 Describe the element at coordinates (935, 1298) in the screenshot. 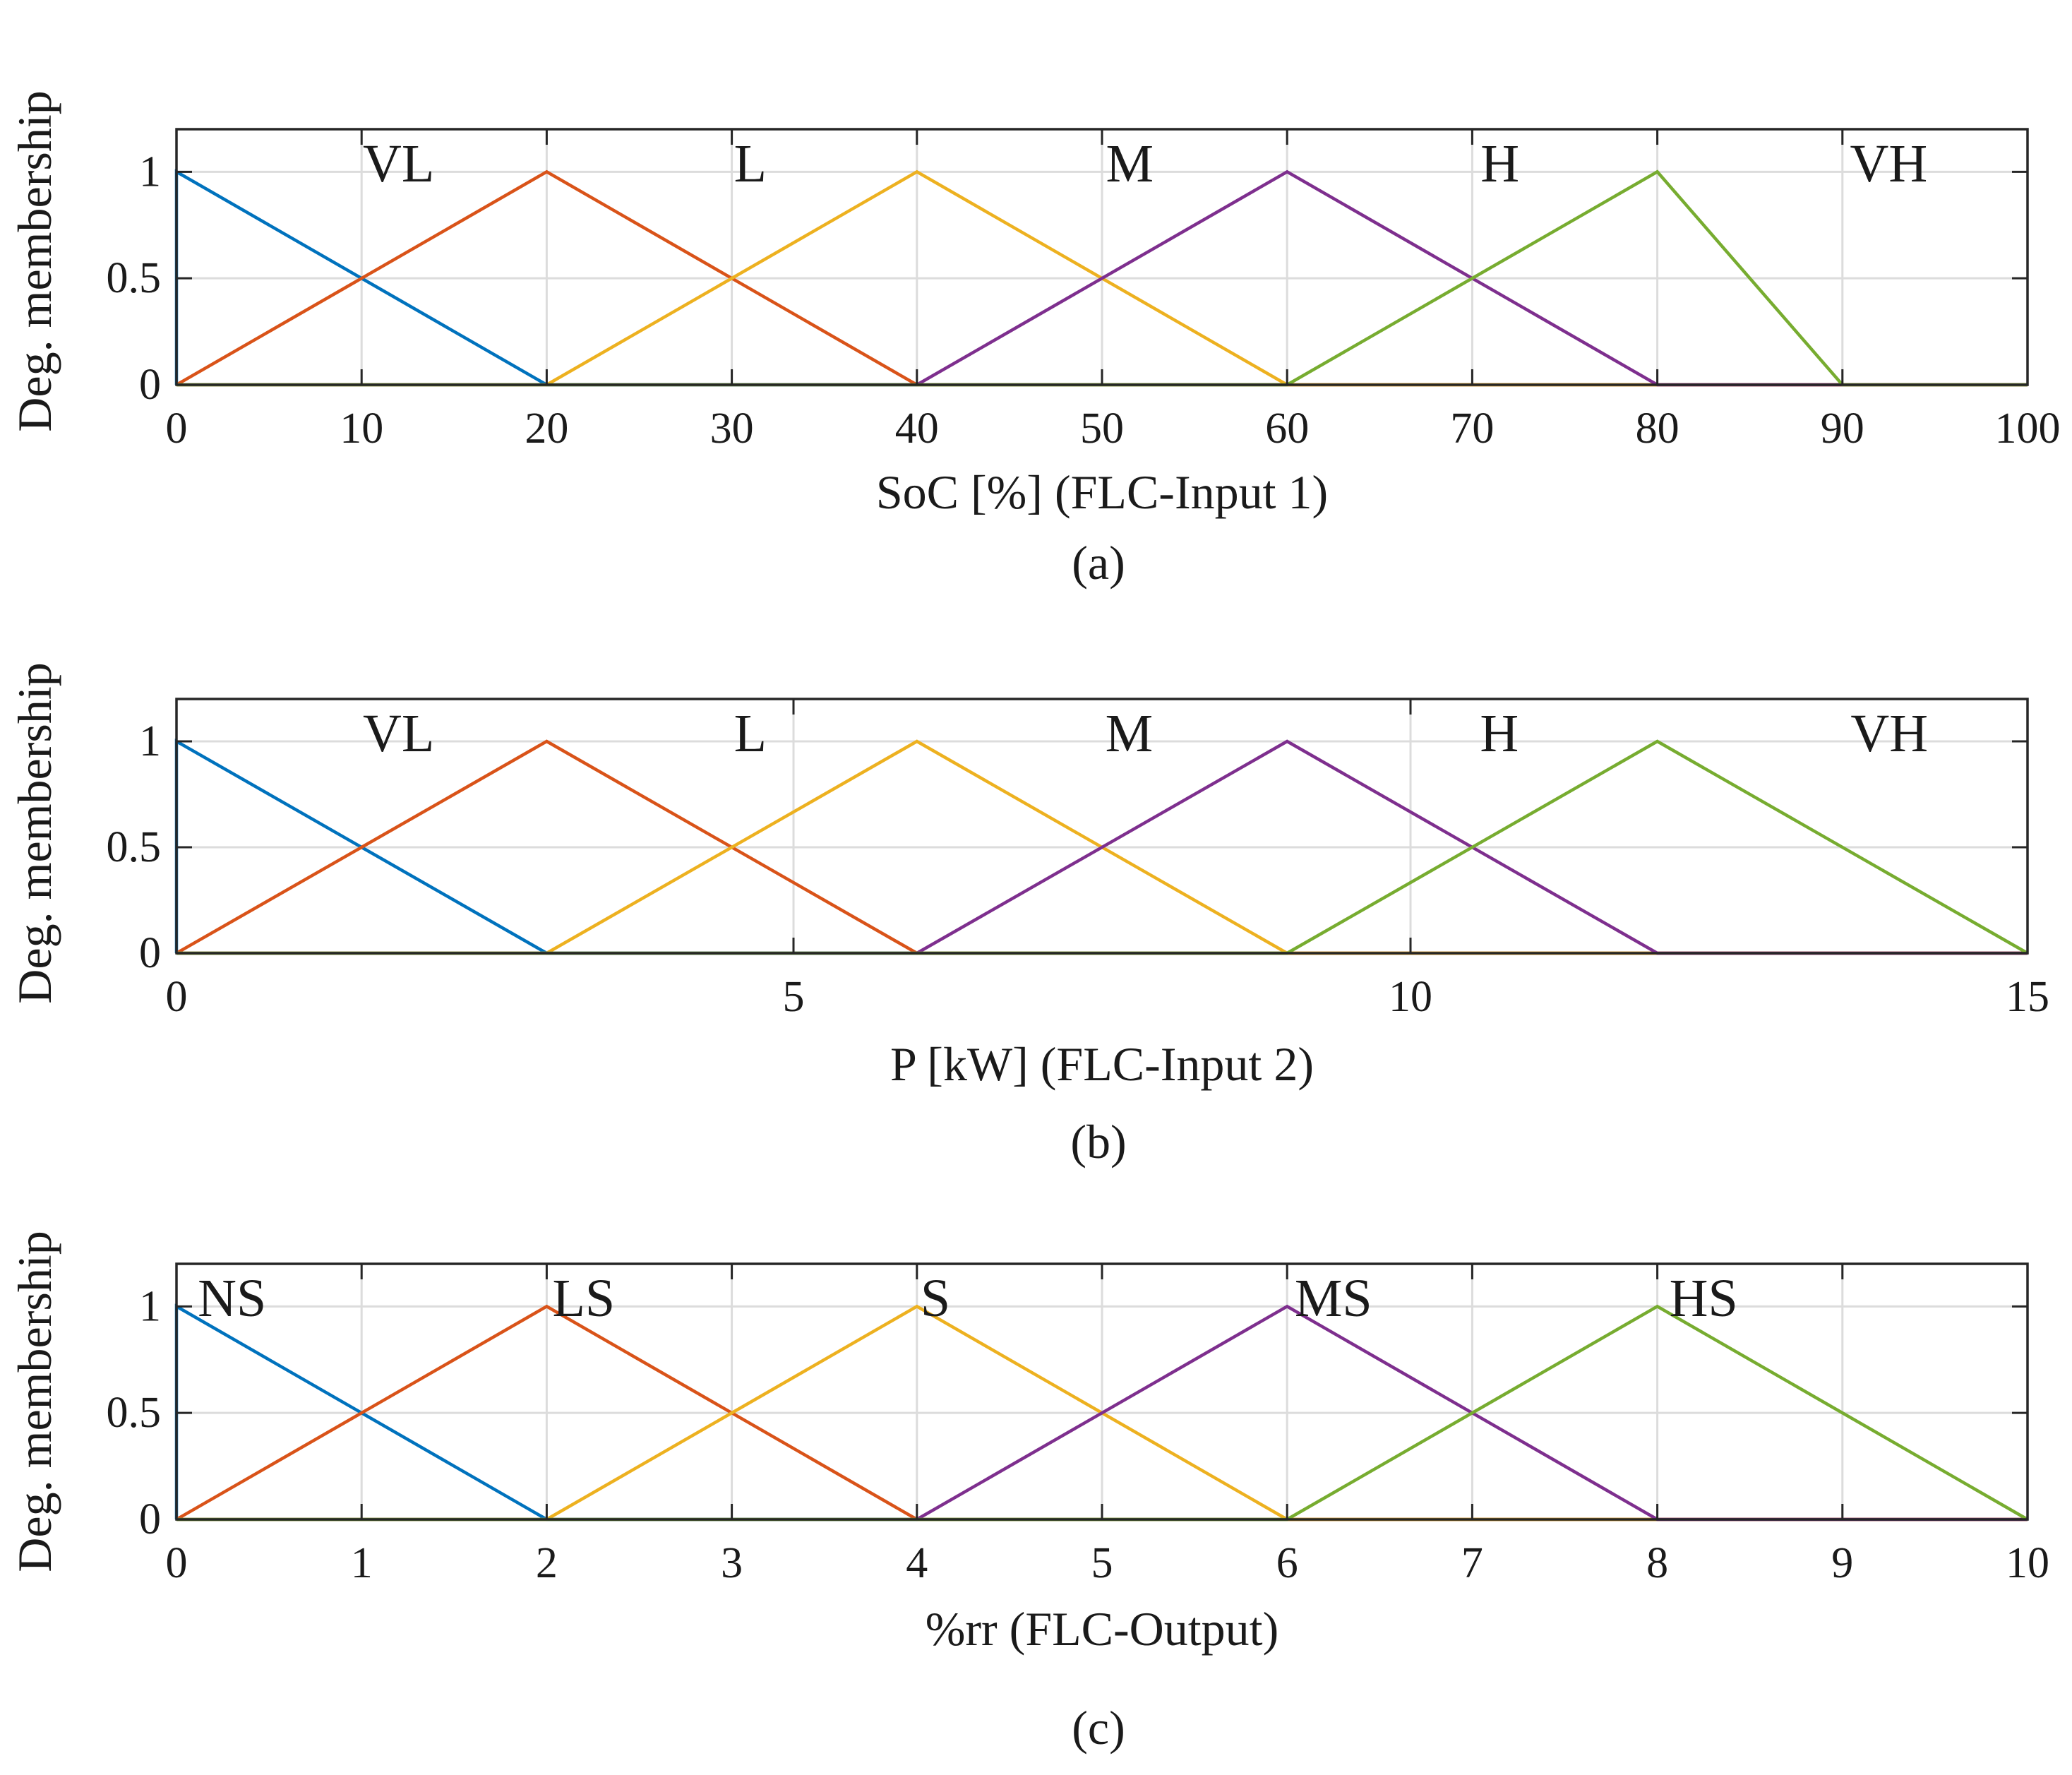

I see `term-label-s: S` at that location.